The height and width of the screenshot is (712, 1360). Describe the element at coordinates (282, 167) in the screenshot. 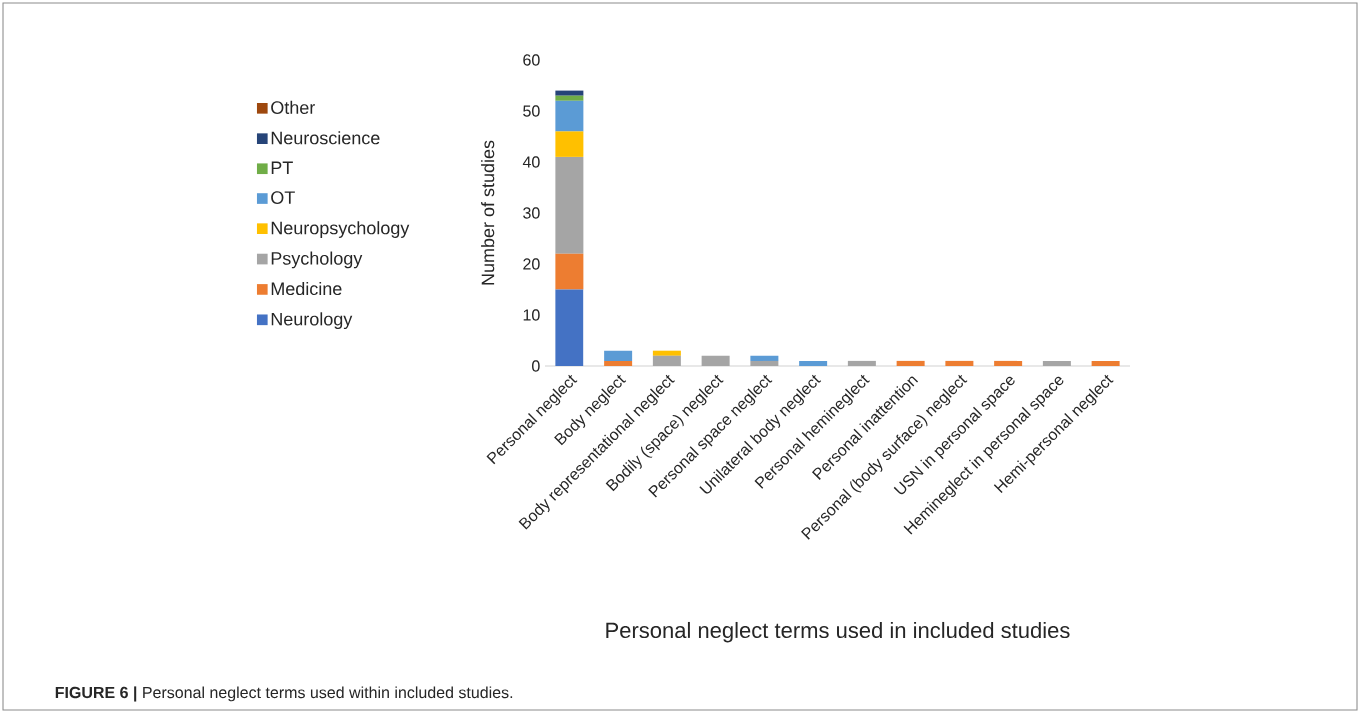

I see `legend-label: PT` at that location.